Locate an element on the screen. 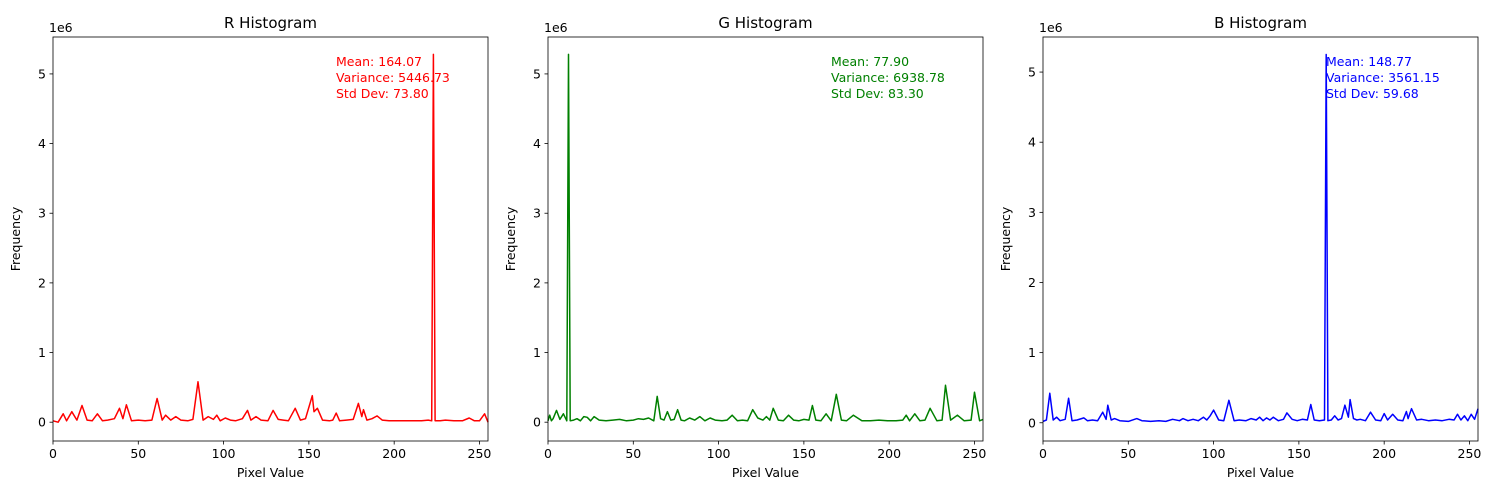 This screenshot has height=500, width=1500. stats-annotation: Mean: 148.77 is located at coordinates (1369, 61).